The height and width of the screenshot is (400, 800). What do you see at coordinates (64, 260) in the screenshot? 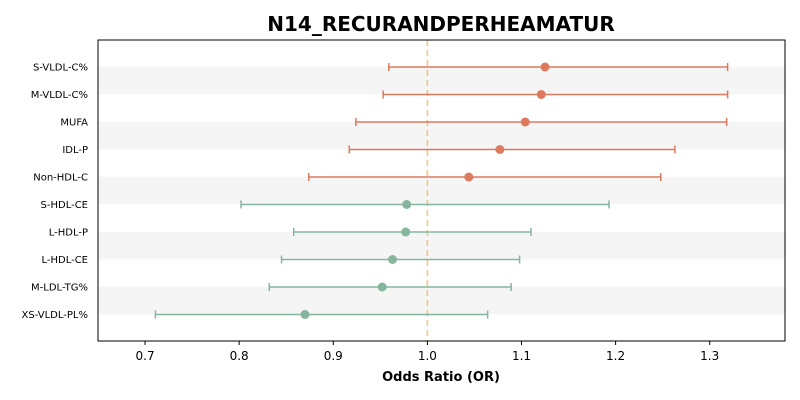
I see `row-label: L-HDL-CE` at bounding box center [64, 260].